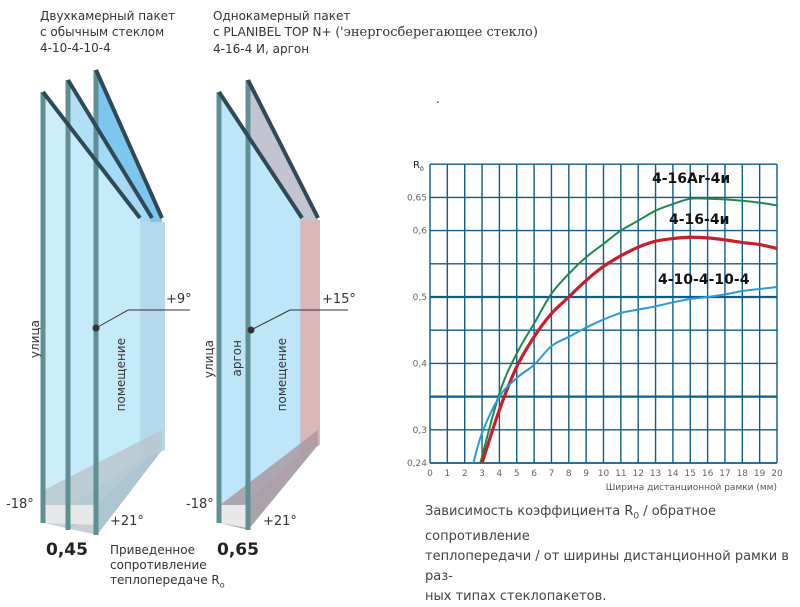 The image size is (800, 607). Describe the element at coordinates (127, 521) in the screenshot. I see `left-room-temp: +21°` at that location.